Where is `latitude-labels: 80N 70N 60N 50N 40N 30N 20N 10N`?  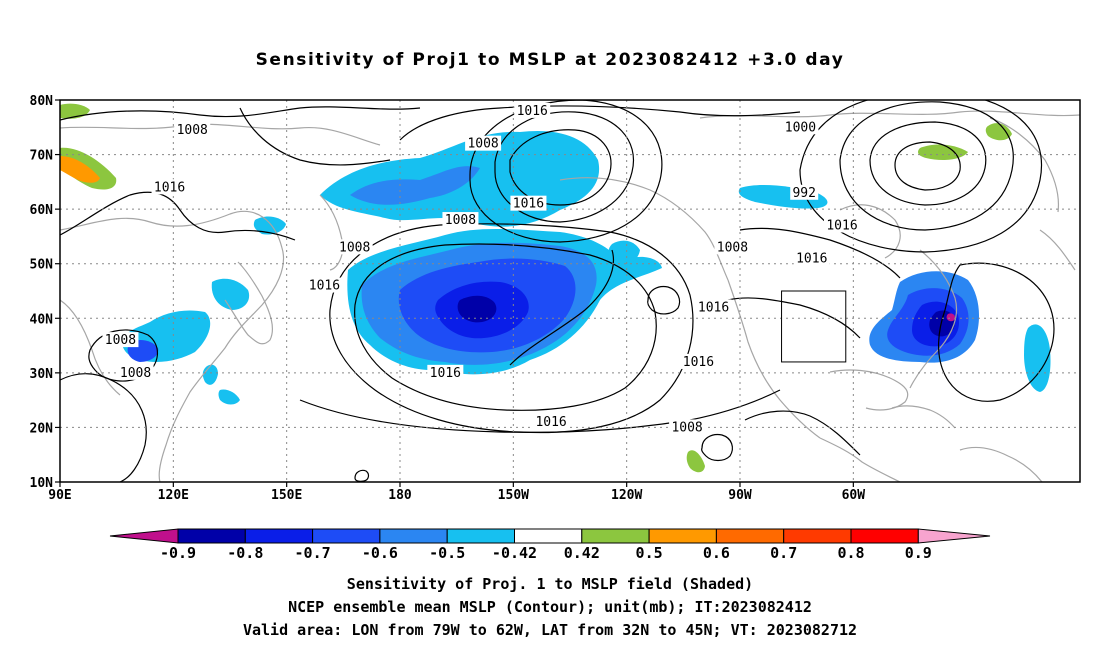
latitude-labels: 80N 70N 60N 50N 40N 30N 20N 10N is located at coordinates (42, 292).